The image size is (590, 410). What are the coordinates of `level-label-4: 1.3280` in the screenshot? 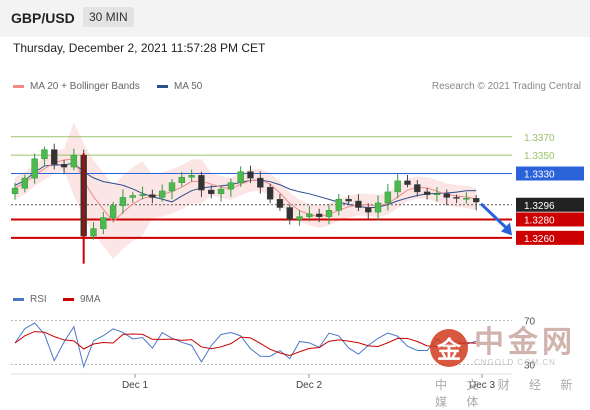 It's located at (539, 220).